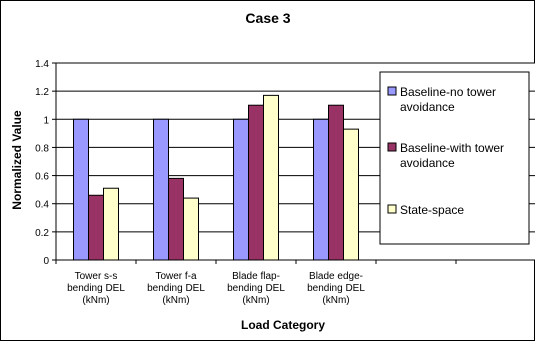 The image size is (535, 341). What do you see at coordinates (42, 233) in the screenshot?
I see `y-tick-label: 0.2` at bounding box center [42, 233].